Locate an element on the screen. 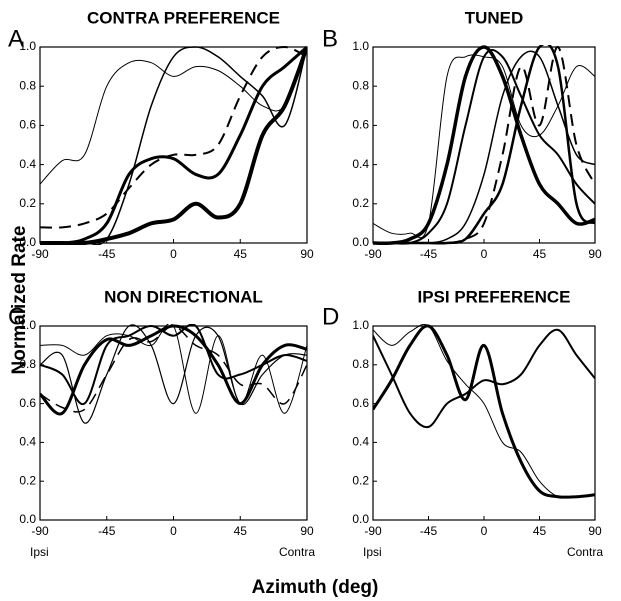  panel-title: TUNED is located at coordinates (494, 17).